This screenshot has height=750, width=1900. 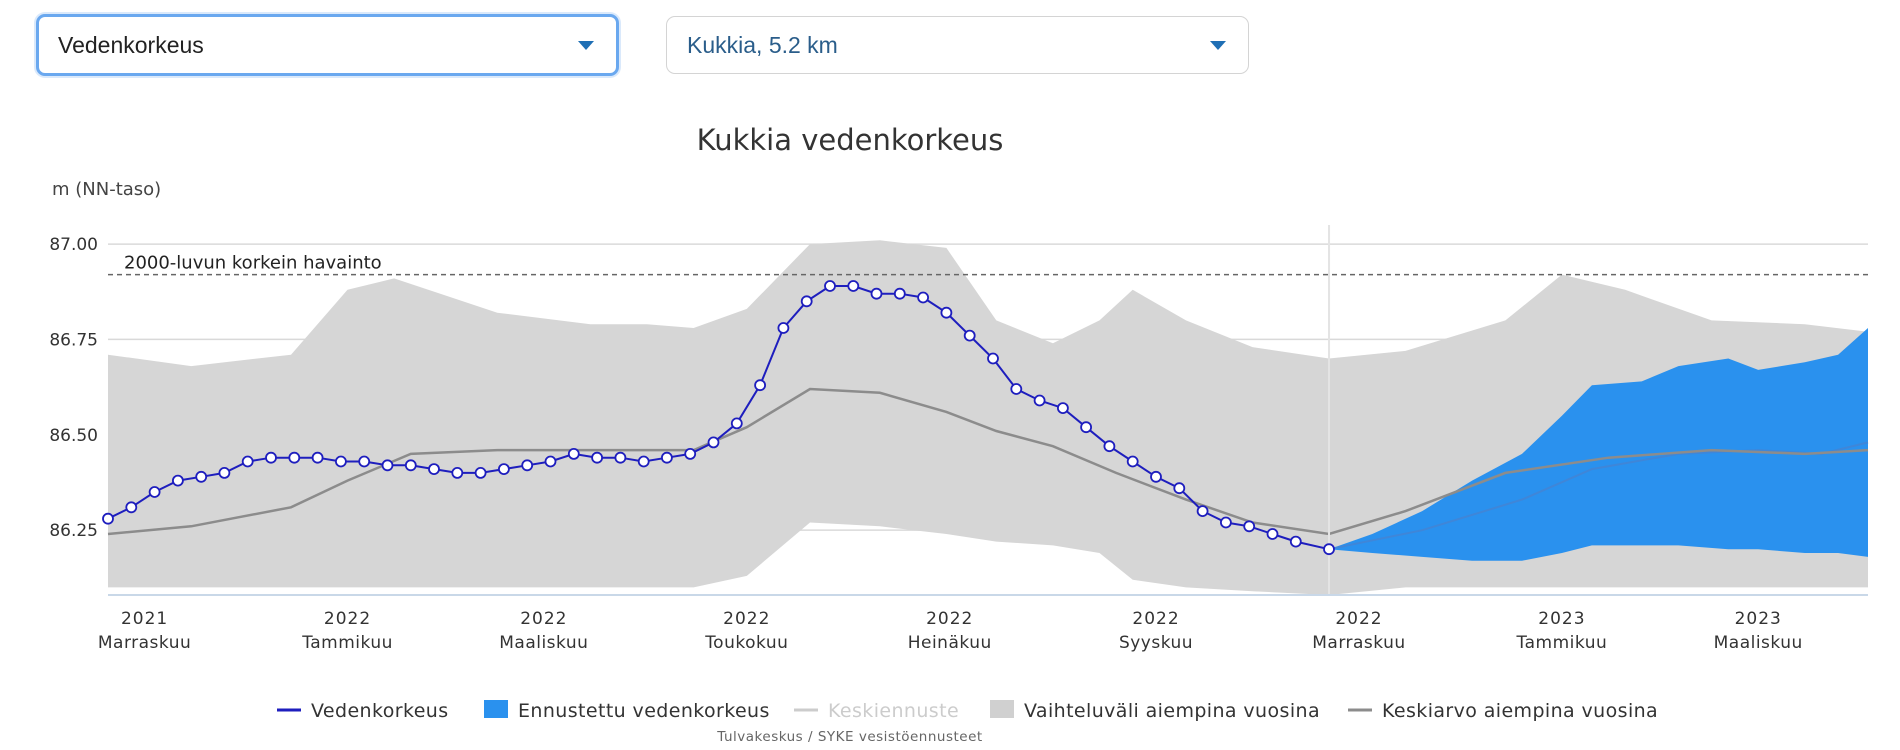 What do you see at coordinates (73, 531) in the screenshot?
I see `y-tick-label: 86.25` at bounding box center [73, 531].